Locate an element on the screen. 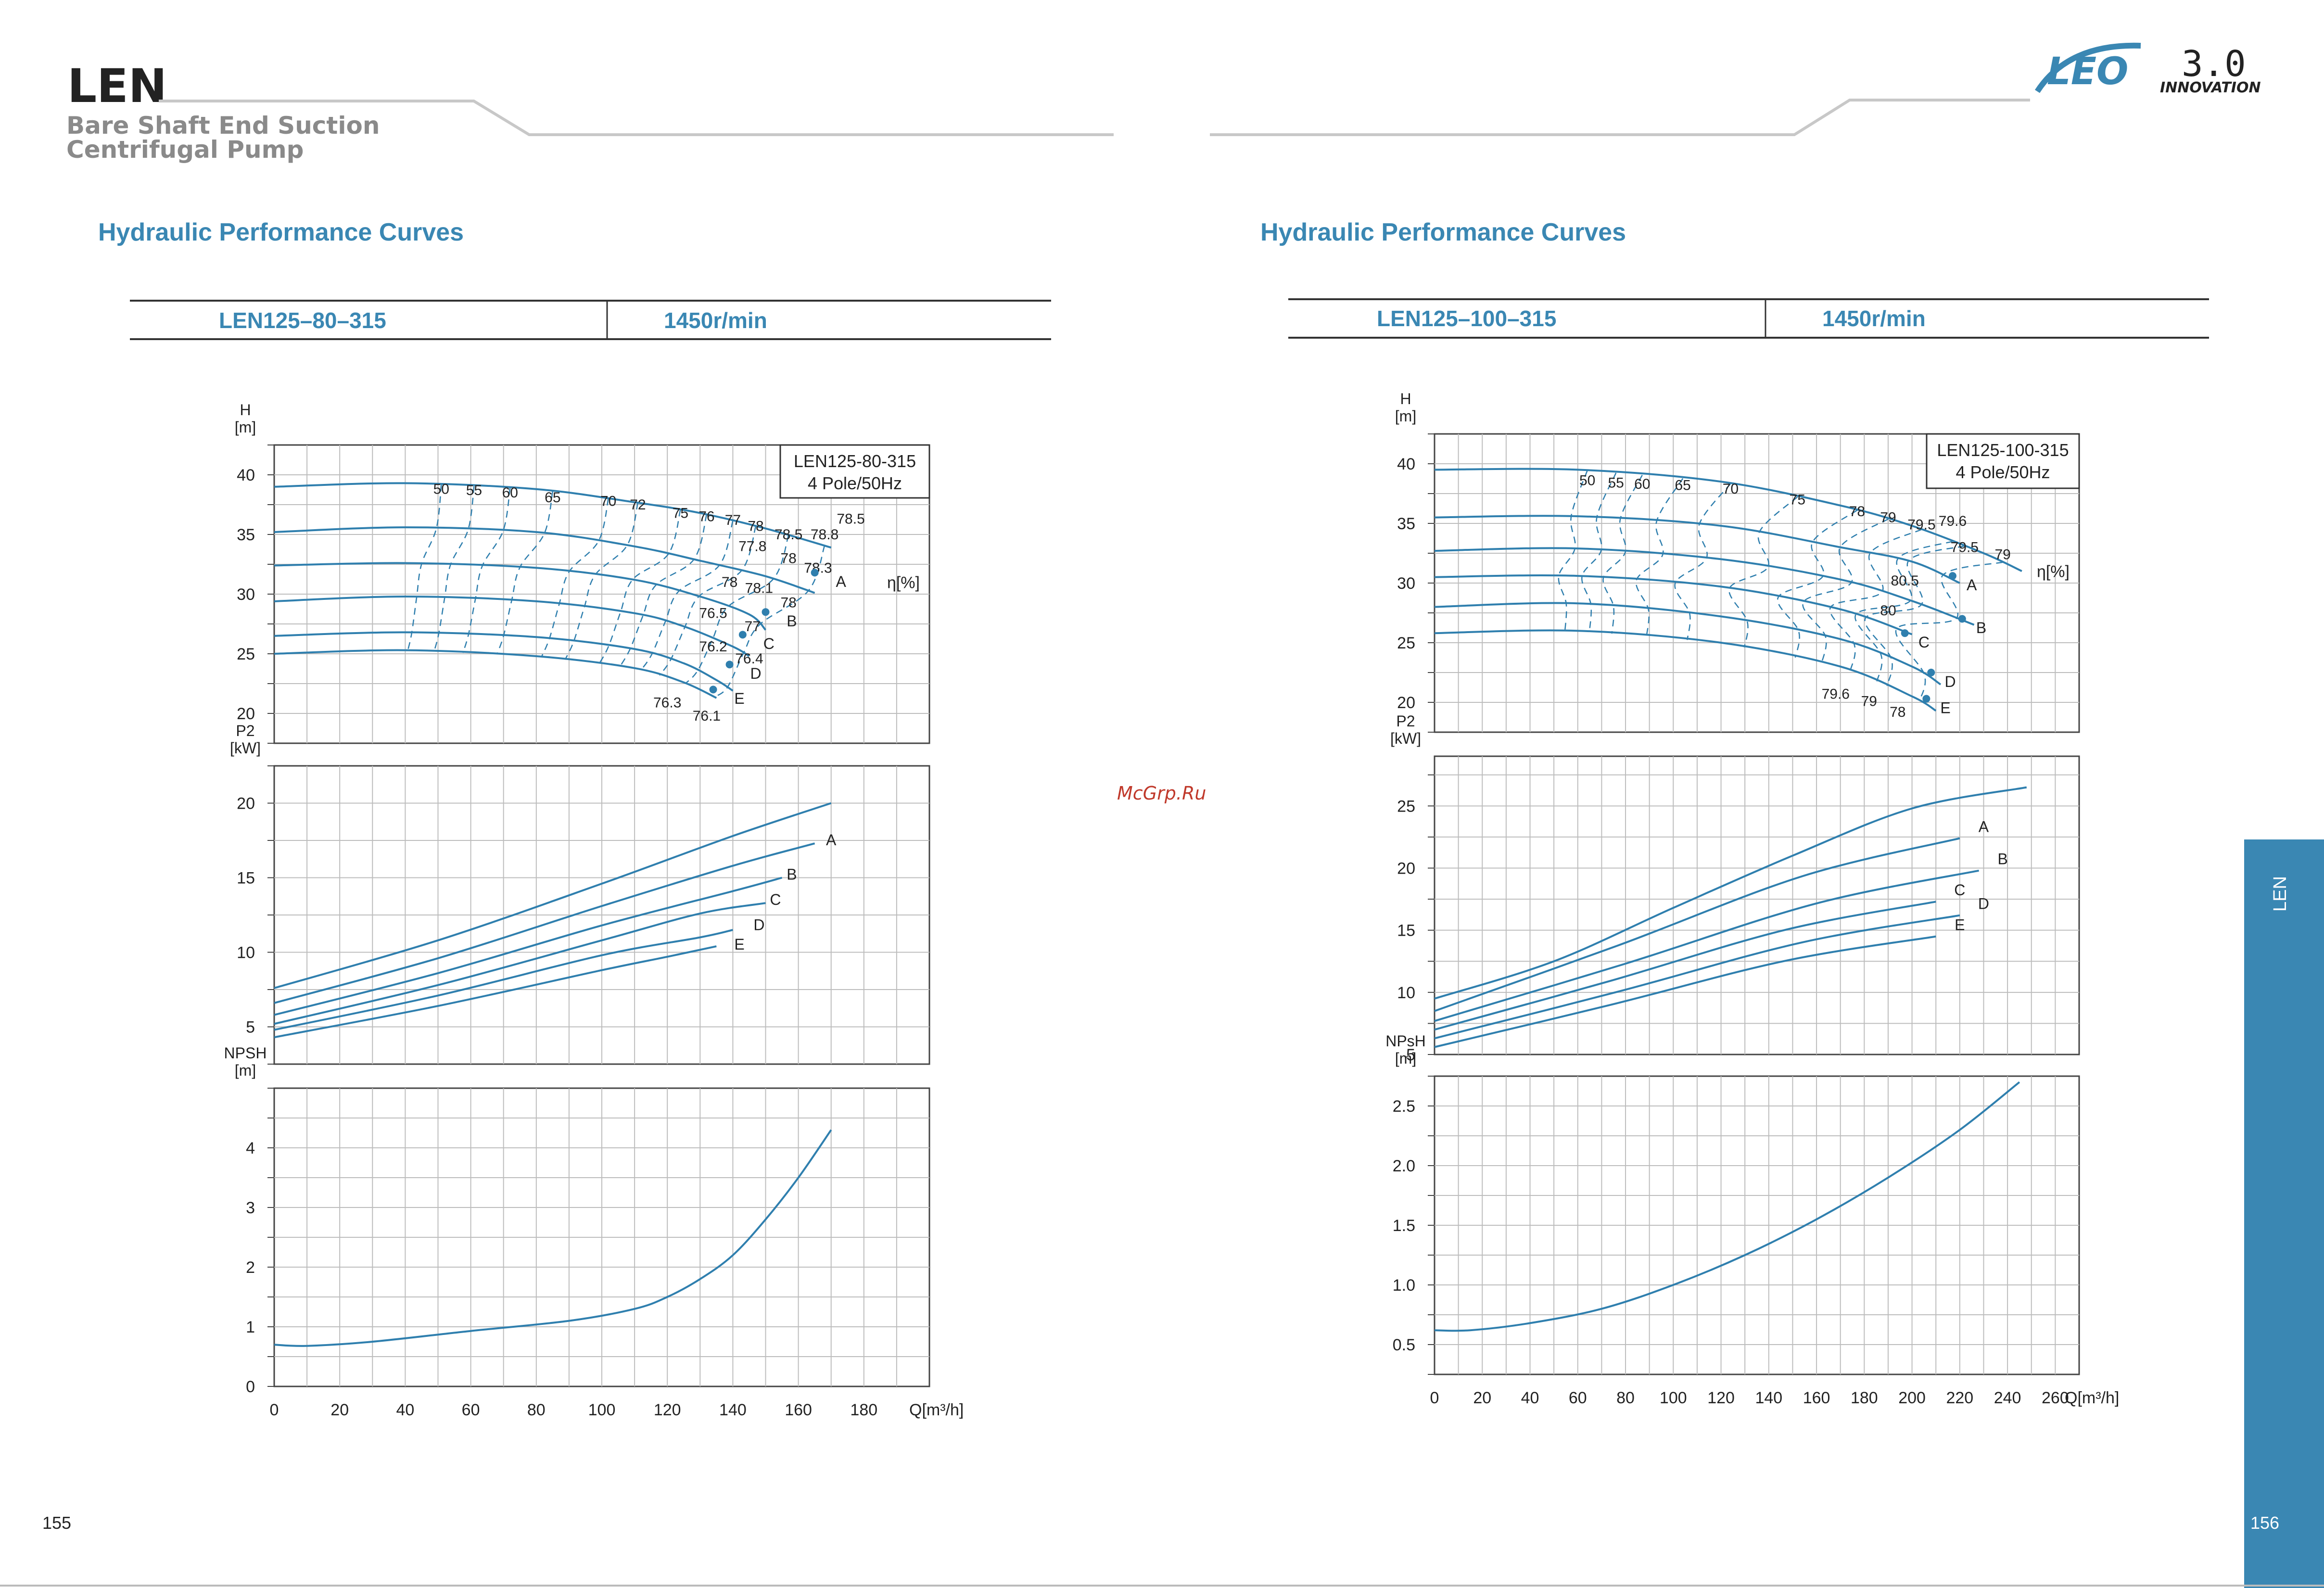 The image size is (2324, 1588). brand-title: LEN is located at coordinates (117, 86).